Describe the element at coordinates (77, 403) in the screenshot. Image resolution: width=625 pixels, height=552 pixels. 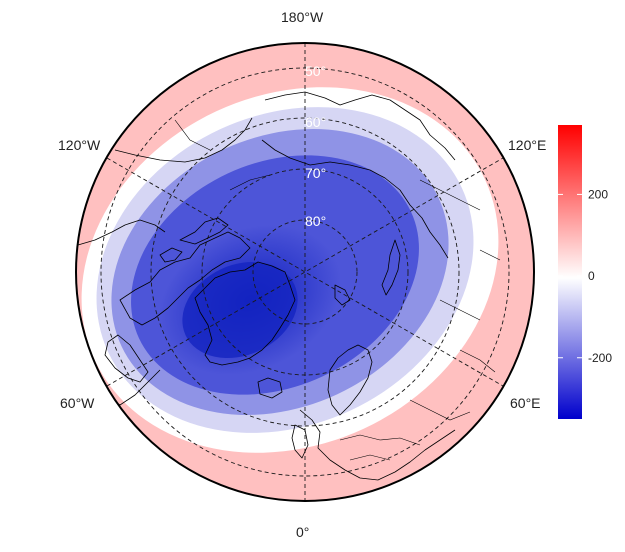
I see `lon-label-60w: 60°W` at that location.